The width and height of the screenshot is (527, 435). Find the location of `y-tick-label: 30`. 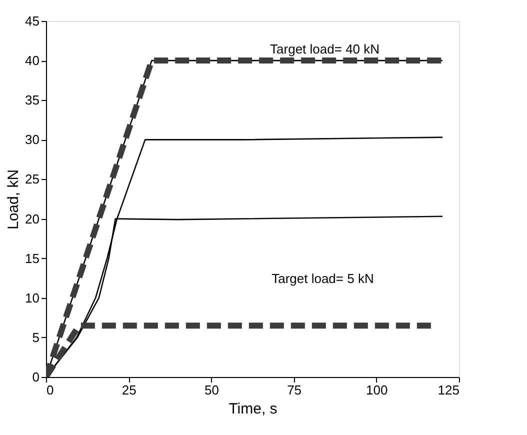

y-tick-label: 30 is located at coordinates (32, 140).